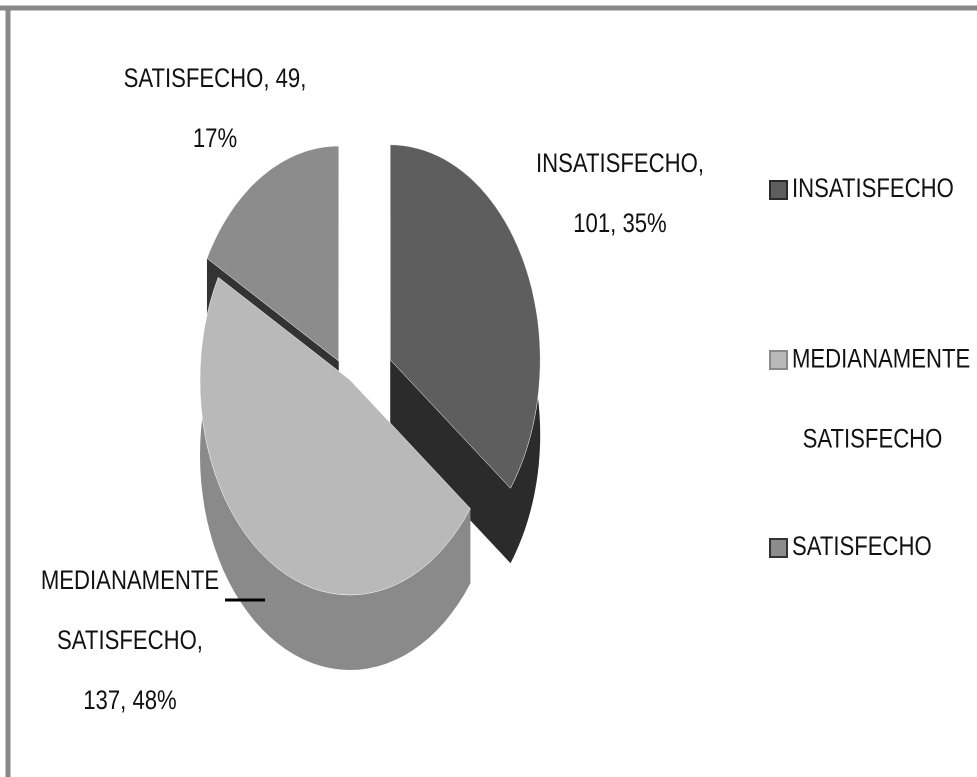  What do you see at coordinates (620, 164) in the screenshot?
I see `data-label: INSATISFECHO,` at bounding box center [620, 164].